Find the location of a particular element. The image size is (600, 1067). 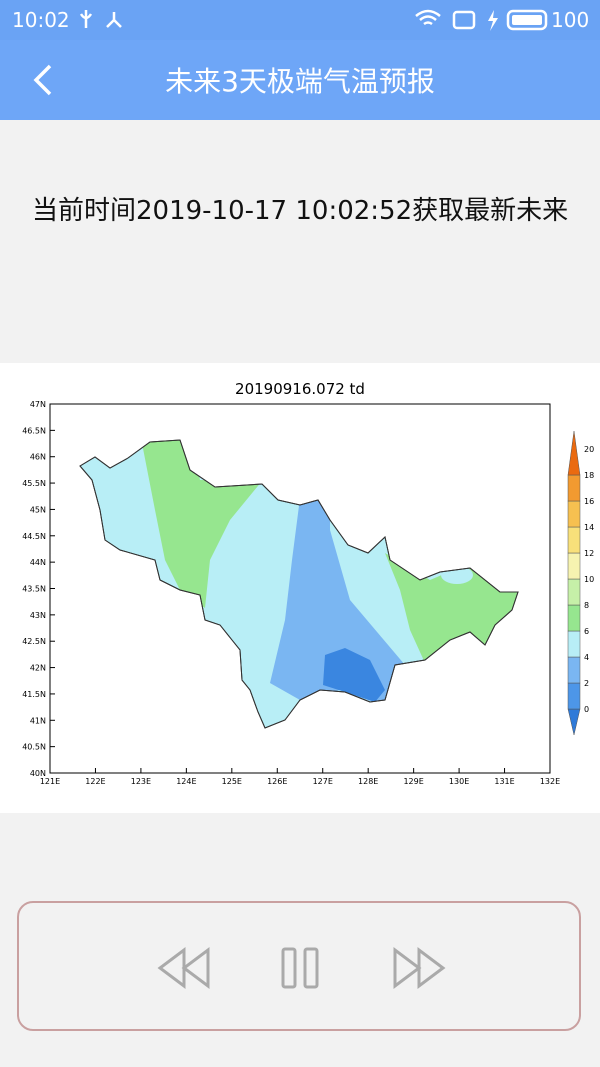

lat-label: 41.5N is located at coordinates (34, 694).